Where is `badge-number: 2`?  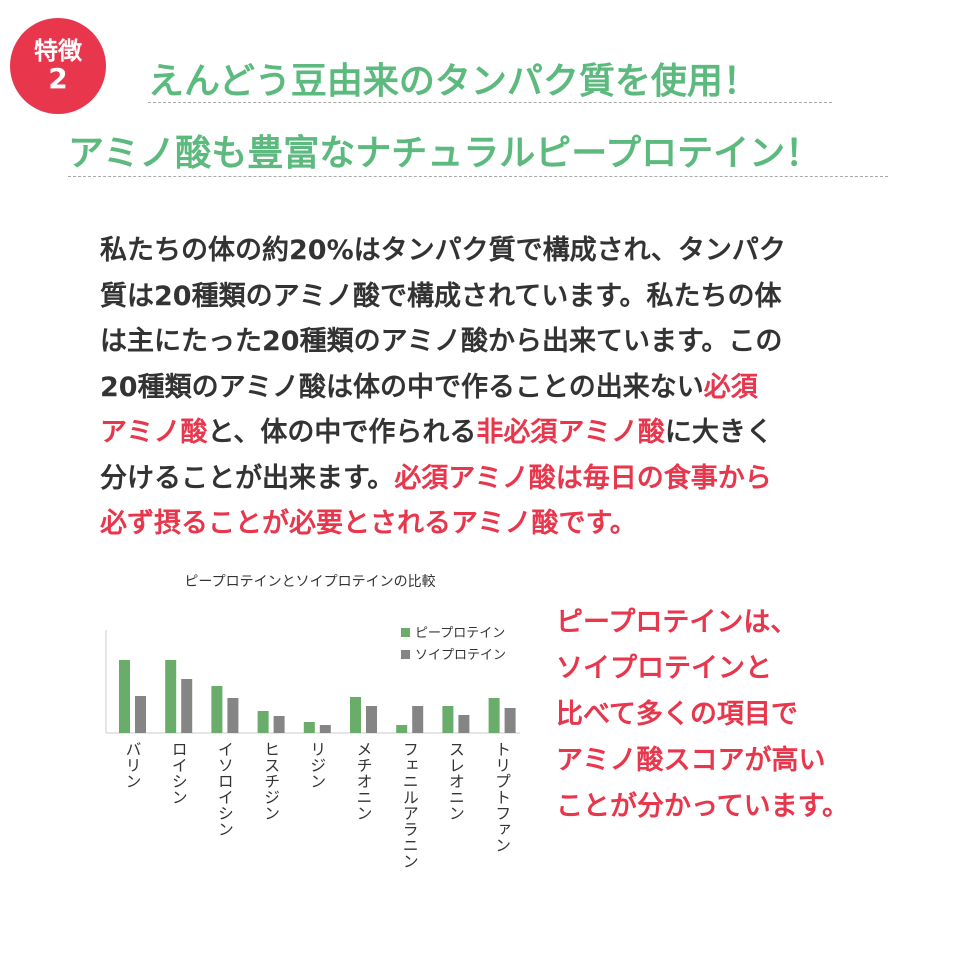
badge-number: 2 is located at coordinates (58, 78).